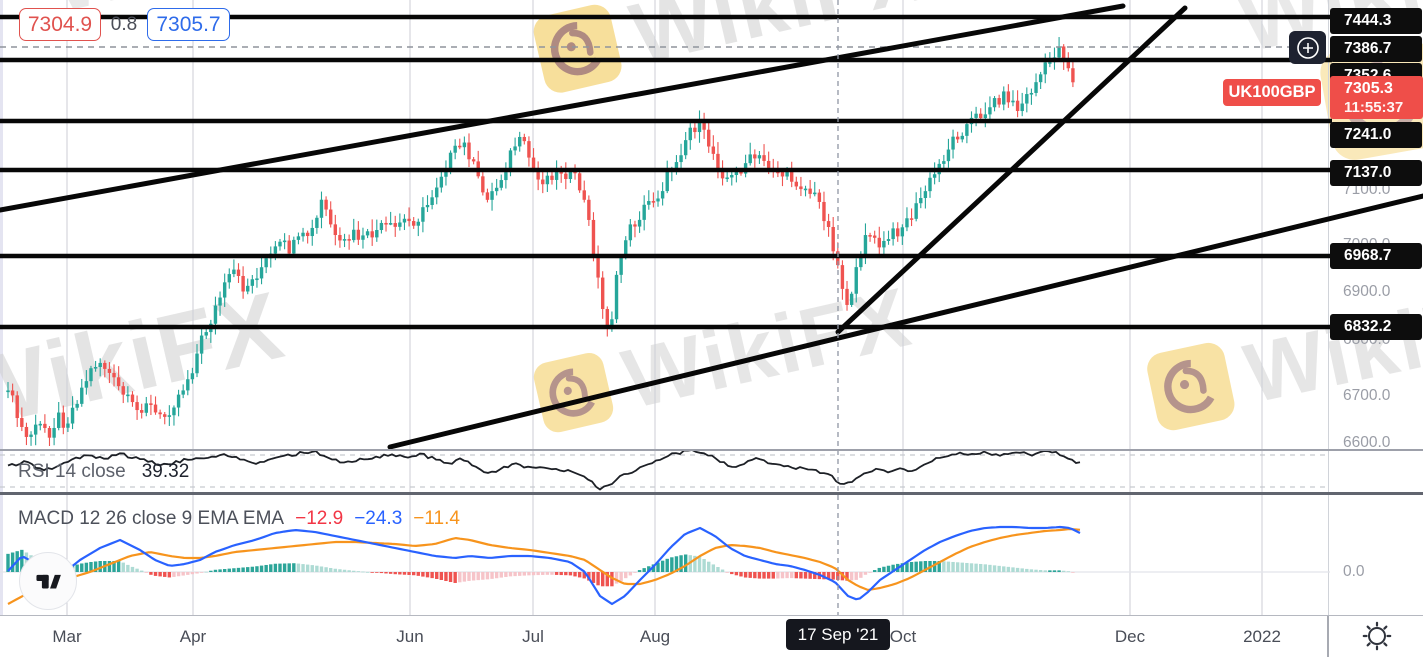  I want to click on trendline, so click(1011, 170).